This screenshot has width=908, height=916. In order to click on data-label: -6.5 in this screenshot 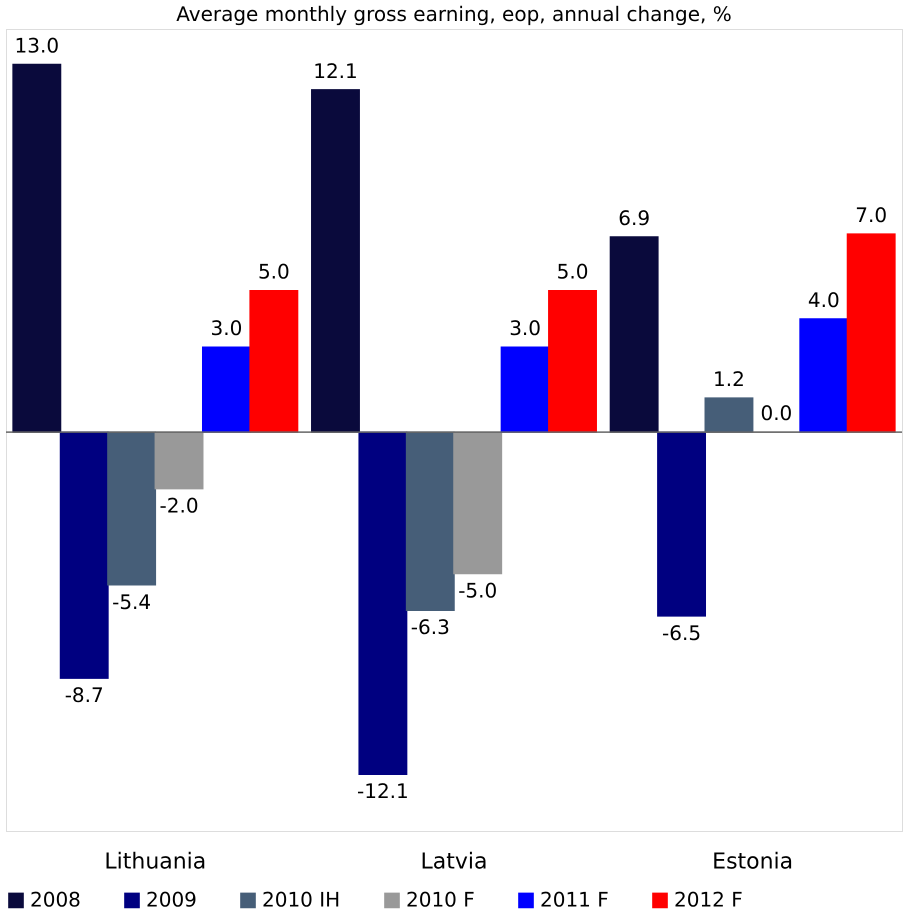, I will do `click(682, 632)`.